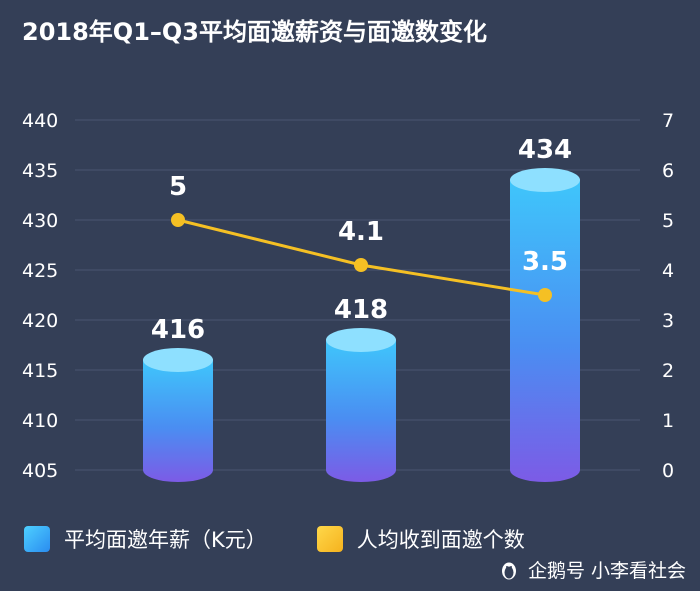  What do you see at coordinates (668, 121) in the screenshot?
I see `right-tick-label: 7` at bounding box center [668, 121].